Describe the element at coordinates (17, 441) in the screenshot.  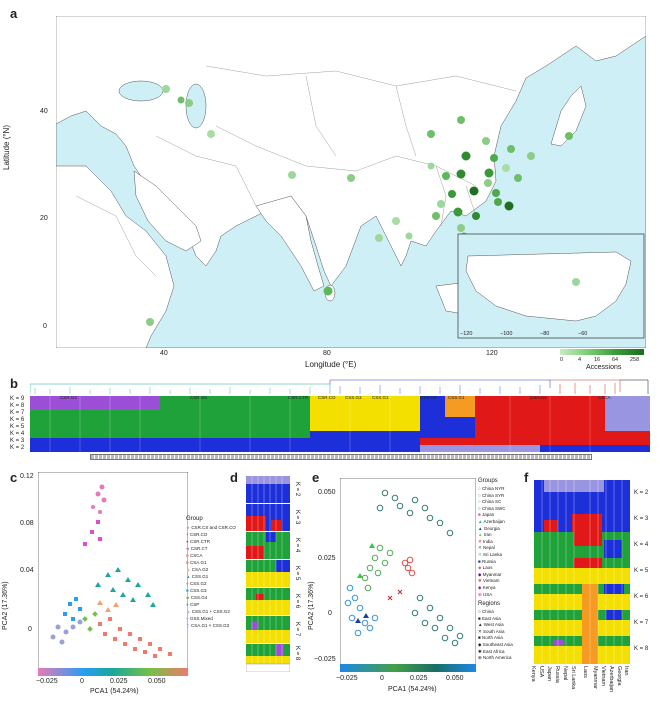
I see `b-k3: K = 3` at that location.